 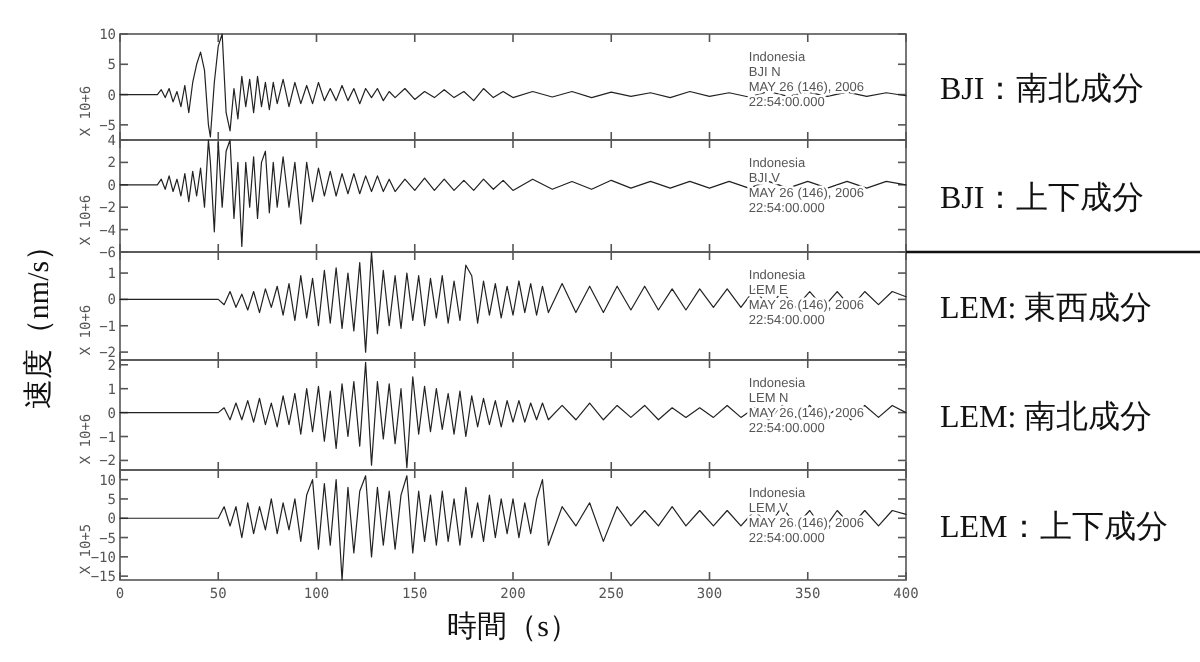 What do you see at coordinates (1042, 198) in the screenshot?
I see `series-label: BJI：上下成分` at bounding box center [1042, 198].